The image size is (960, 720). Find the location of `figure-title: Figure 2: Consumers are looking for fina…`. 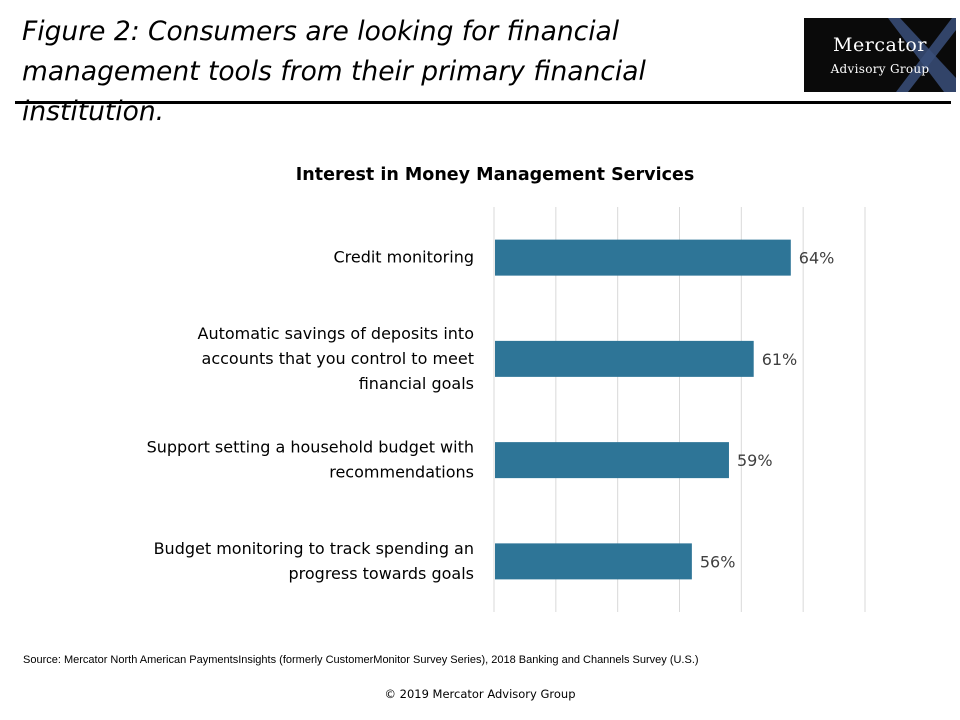

figure-title: Figure 2: Consumers are looking for fina… is located at coordinates (334, 71).